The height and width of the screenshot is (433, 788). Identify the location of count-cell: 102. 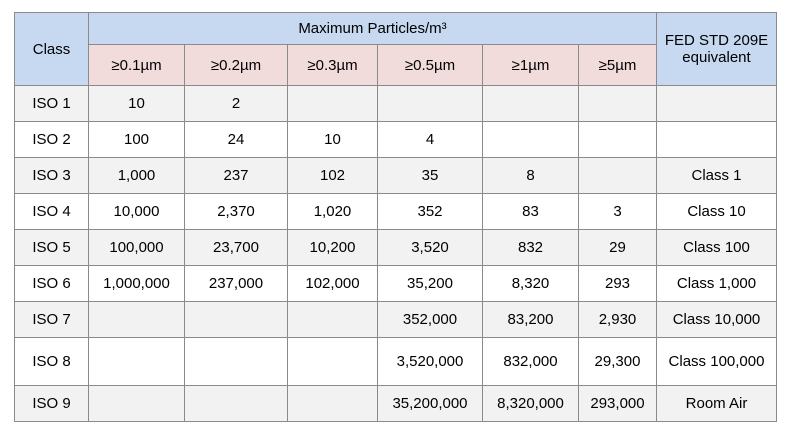
(332, 175).